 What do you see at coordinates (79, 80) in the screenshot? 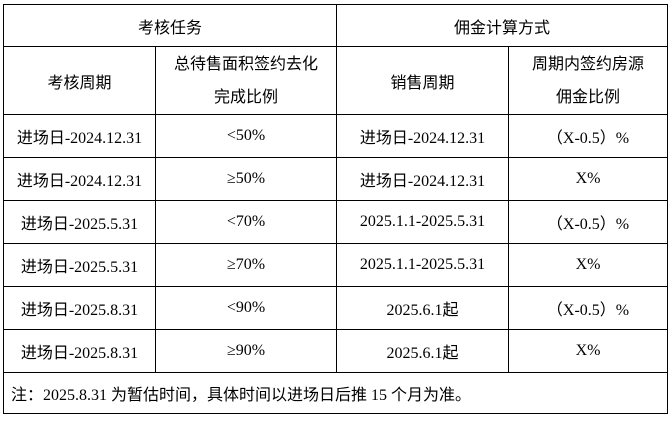
I see `column-header-assessment-period: 考核周期` at bounding box center [79, 80].